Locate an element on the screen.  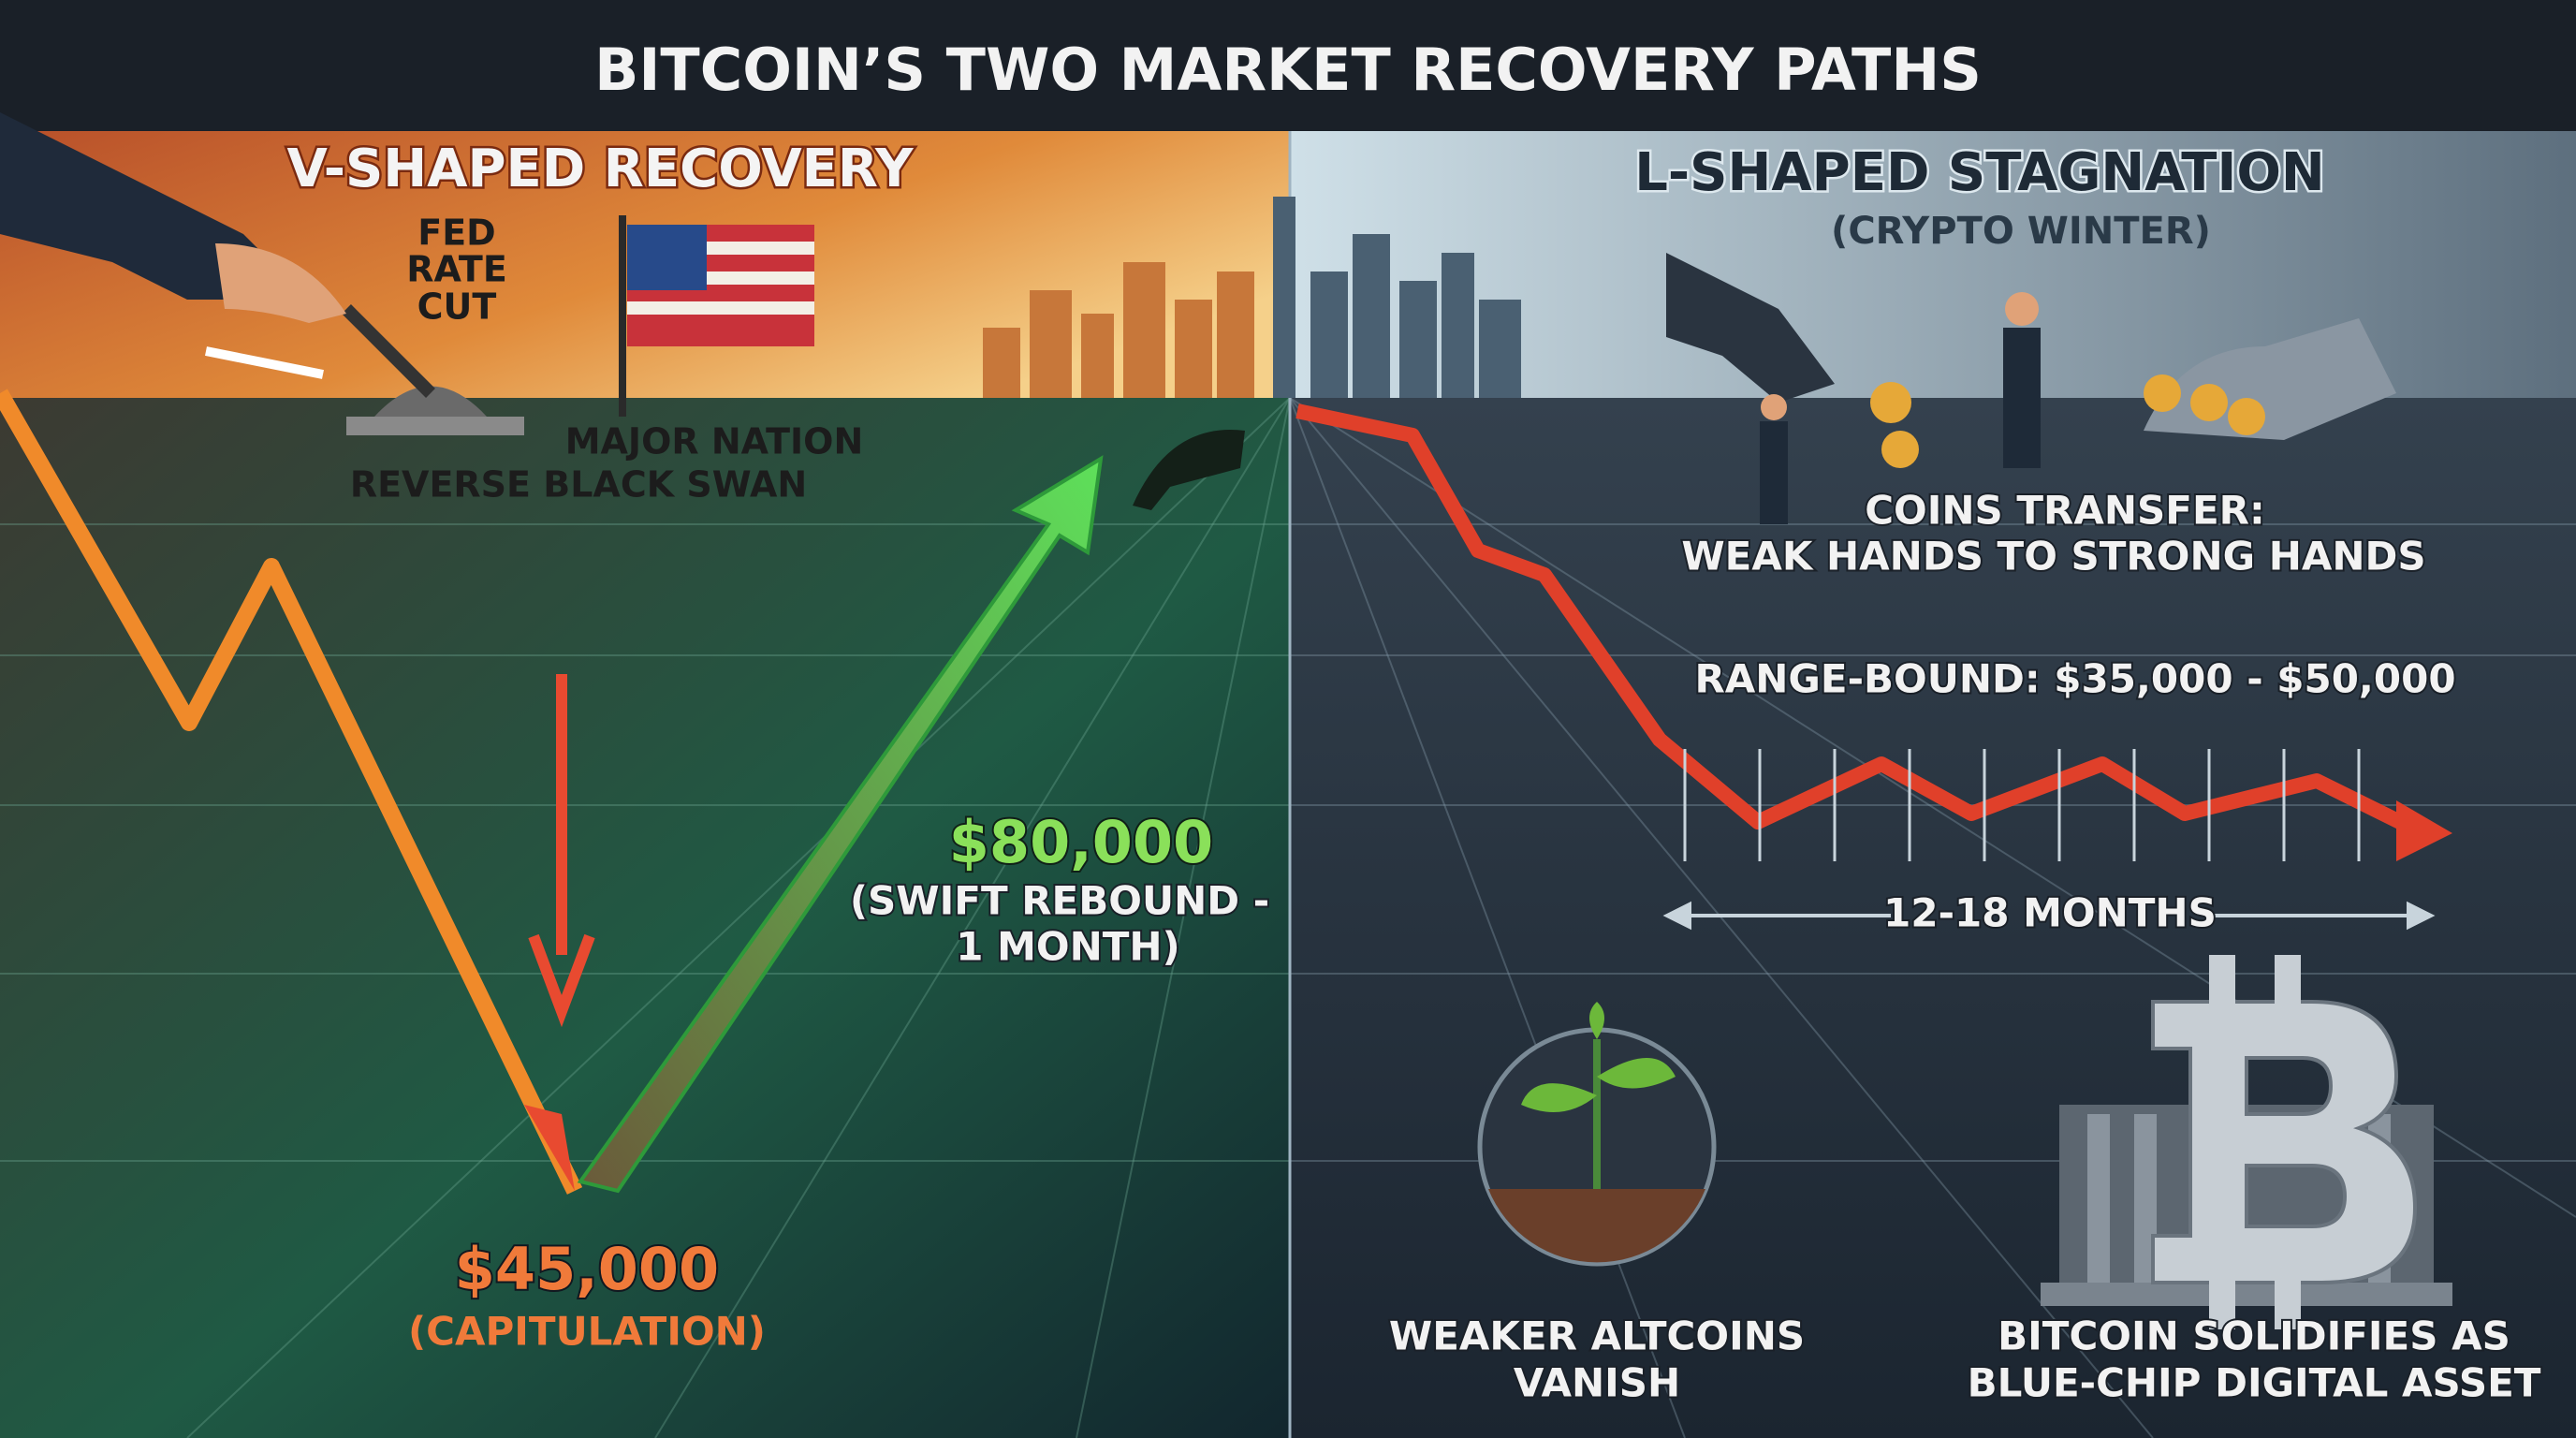
target-note: (SWIFT REBOUND - is located at coordinates (1059, 901).